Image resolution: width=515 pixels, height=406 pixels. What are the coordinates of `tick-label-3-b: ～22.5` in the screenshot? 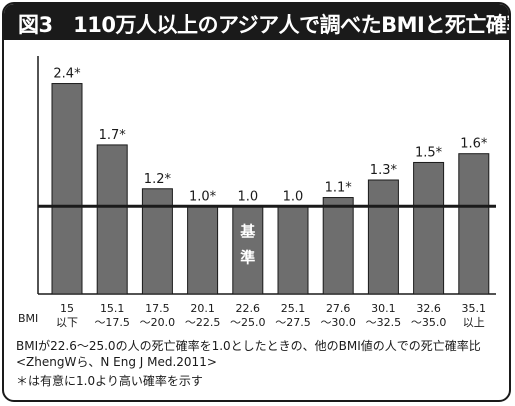 It's located at (203, 322).